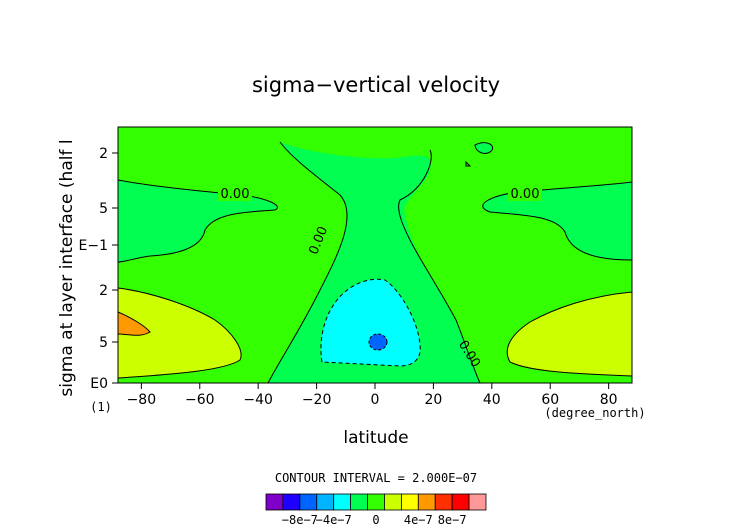  What do you see at coordinates (375, 438) in the screenshot?
I see `x-axis-label: latitude` at bounding box center [375, 438].